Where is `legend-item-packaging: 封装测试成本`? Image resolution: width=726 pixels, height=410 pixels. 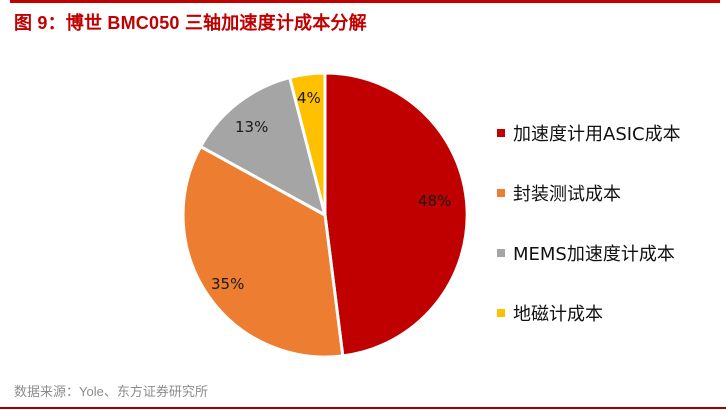 legend-item-packaging: 封装测试成本 is located at coordinates (589, 193).